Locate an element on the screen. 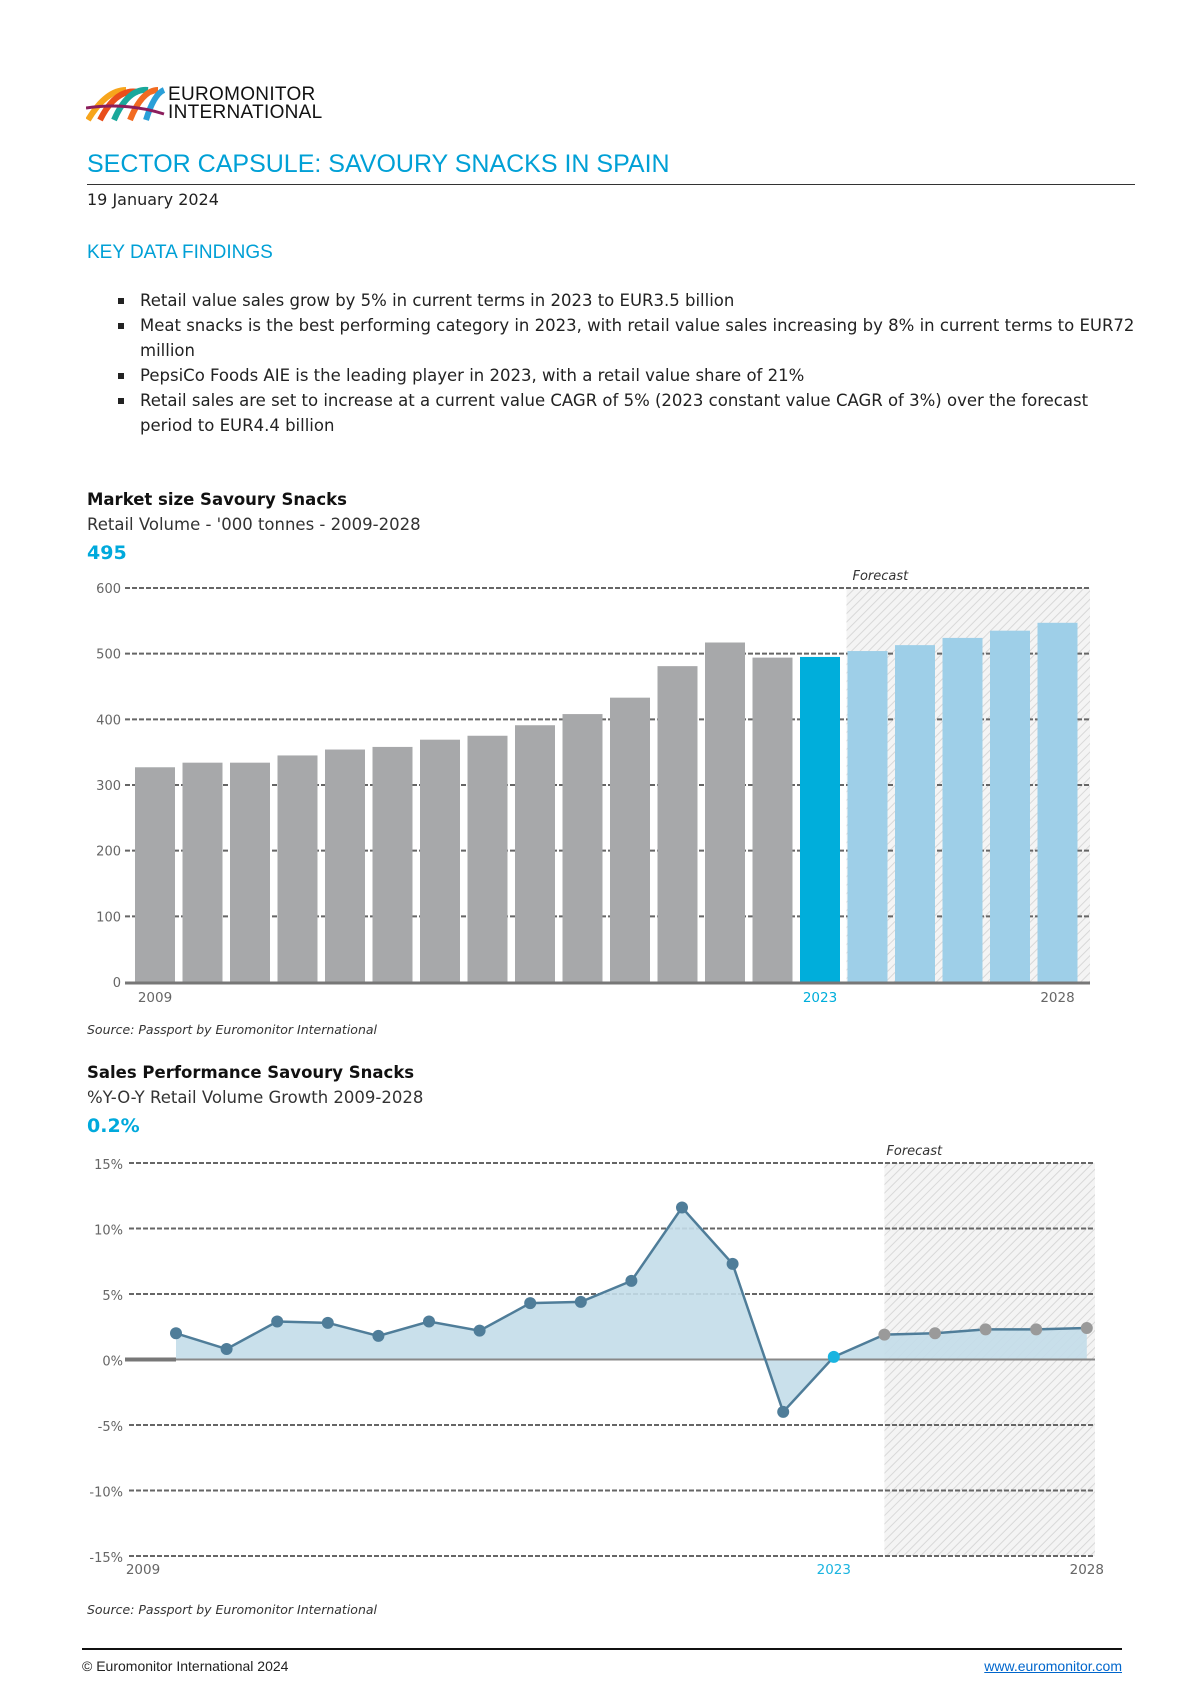 Image resolution: width=1200 pixels, height=1698 pixels. bar-2009 is located at coordinates (155, 874).